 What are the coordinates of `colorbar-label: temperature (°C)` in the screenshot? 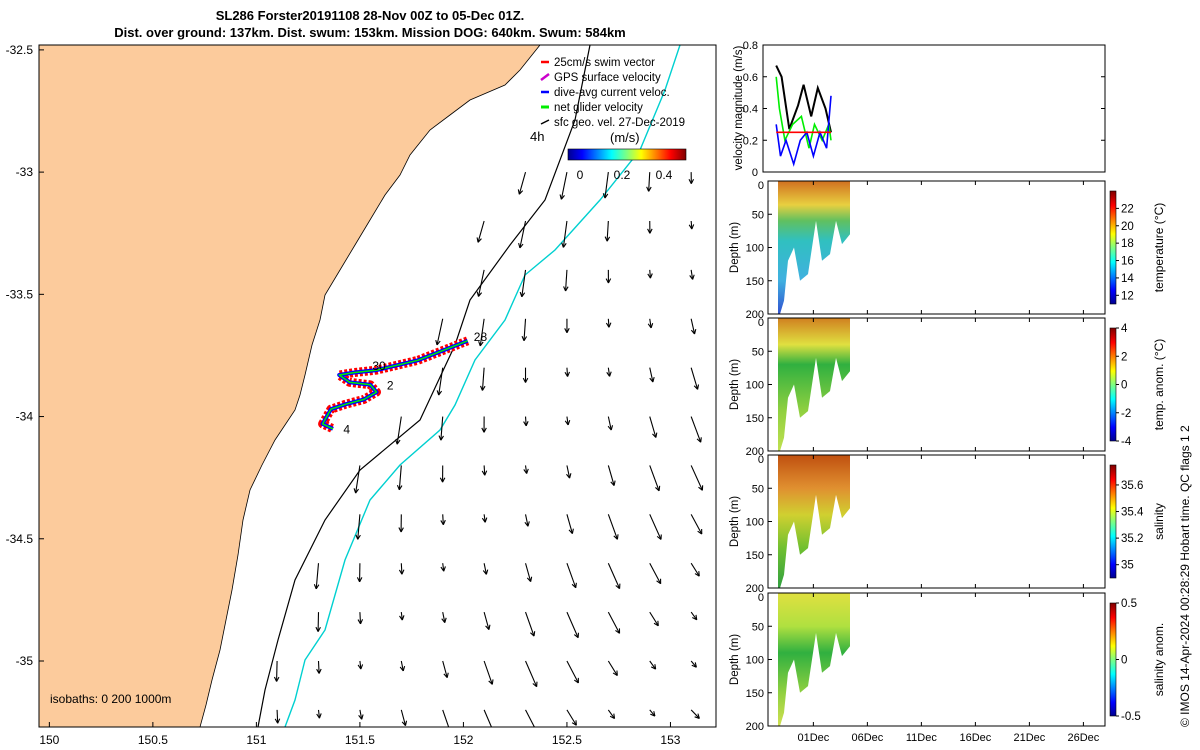 It's located at (1159, 248).